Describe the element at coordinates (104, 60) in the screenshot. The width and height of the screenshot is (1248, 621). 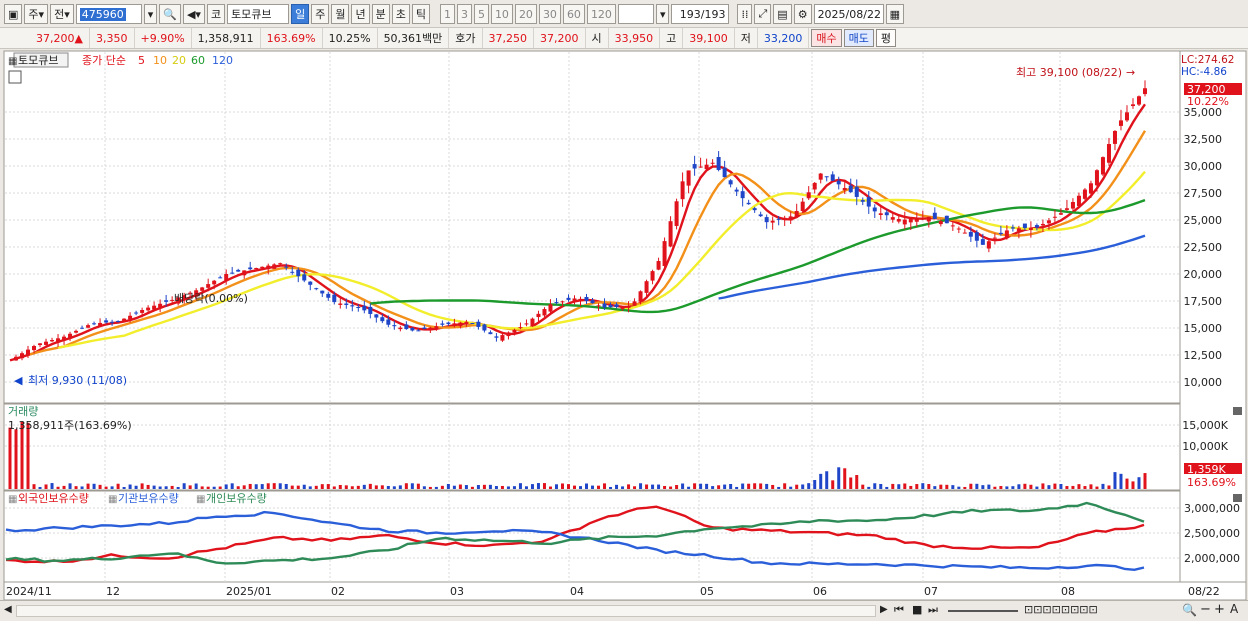
I see `ma-legend-prefix: 종가 단순` at that location.